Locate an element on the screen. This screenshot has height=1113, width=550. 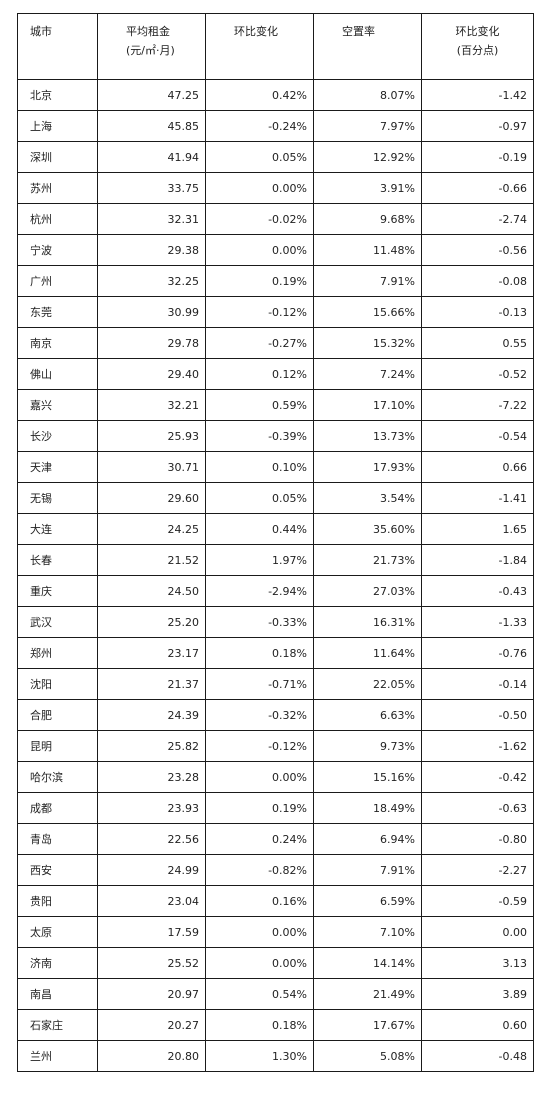
cell-vacancy-change: -1.84 is located at coordinates (478, 560).